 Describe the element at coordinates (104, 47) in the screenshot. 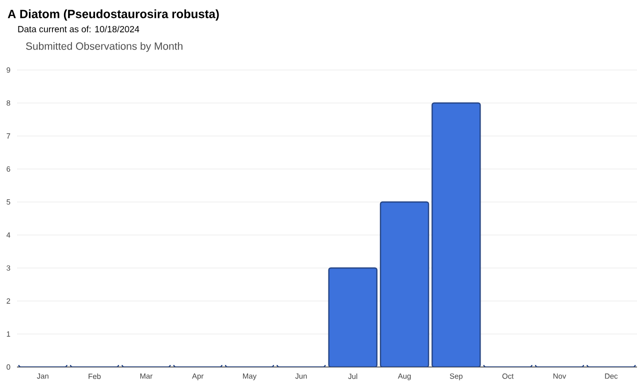

I see `text: Submitted Observations by Month` at that location.